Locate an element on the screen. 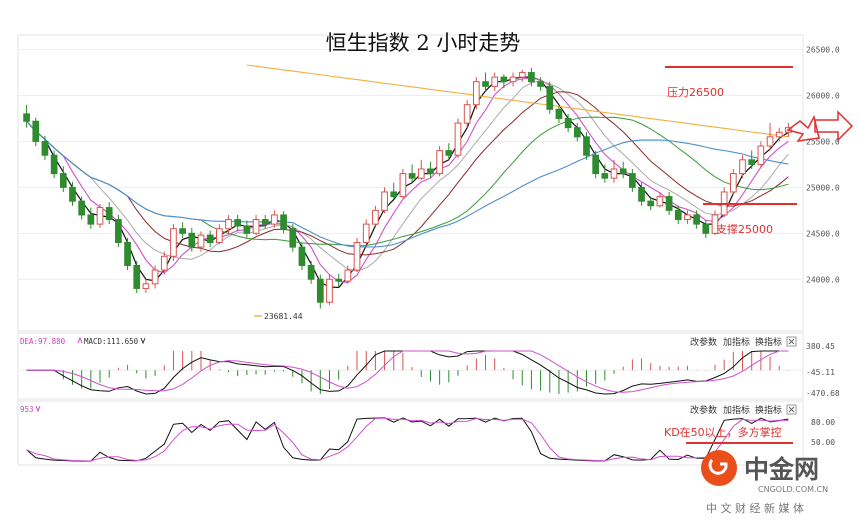 The height and width of the screenshot is (522, 858). macd-dea-line is located at coordinates (407, 371).